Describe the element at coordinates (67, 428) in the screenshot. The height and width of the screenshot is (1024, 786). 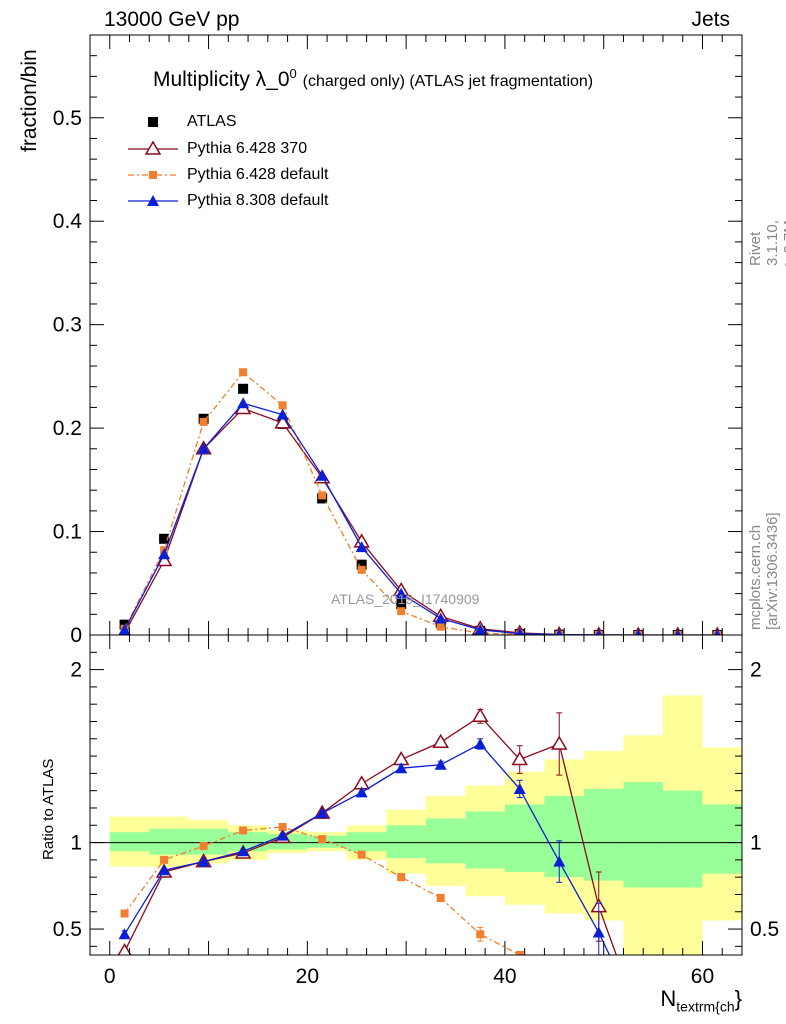
I see `main-y-tick-label: 0.2` at that location.